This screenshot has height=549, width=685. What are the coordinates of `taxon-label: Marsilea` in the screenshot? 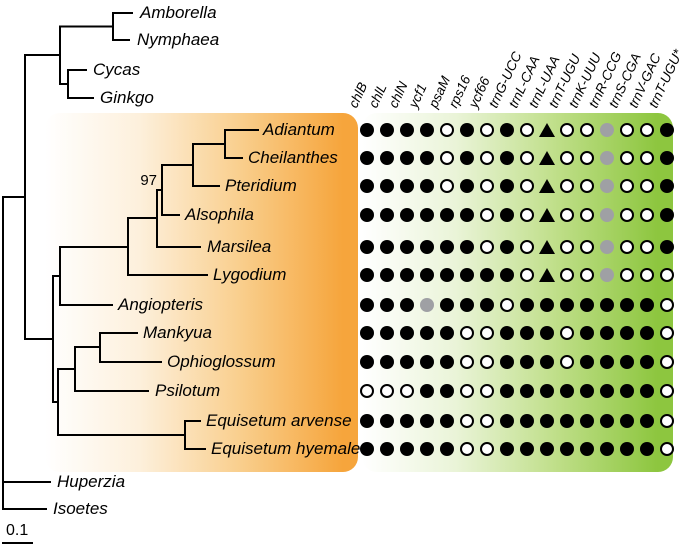 It's located at (239, 246).